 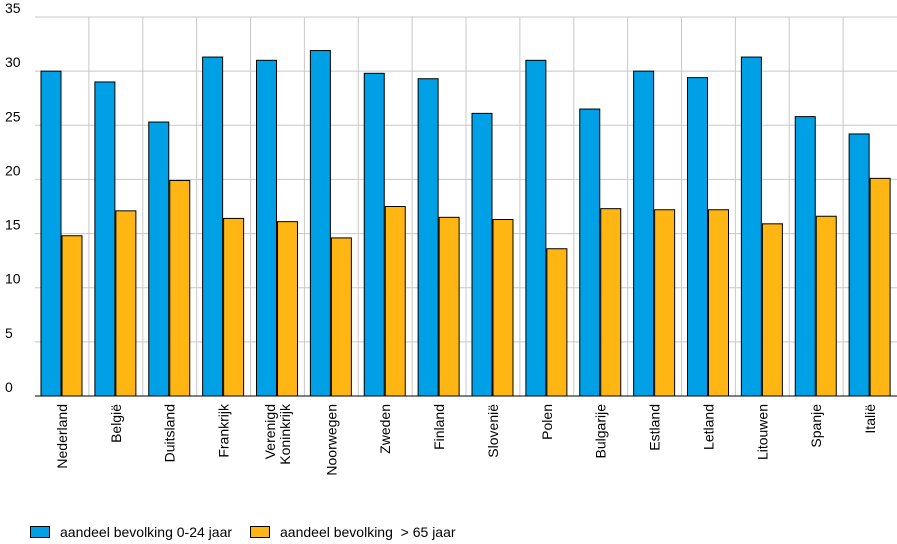 What do you see at coordinates (13, 62) in the screenshot?
I see `y-tick-label: 30` at bounding box center [13, 62].